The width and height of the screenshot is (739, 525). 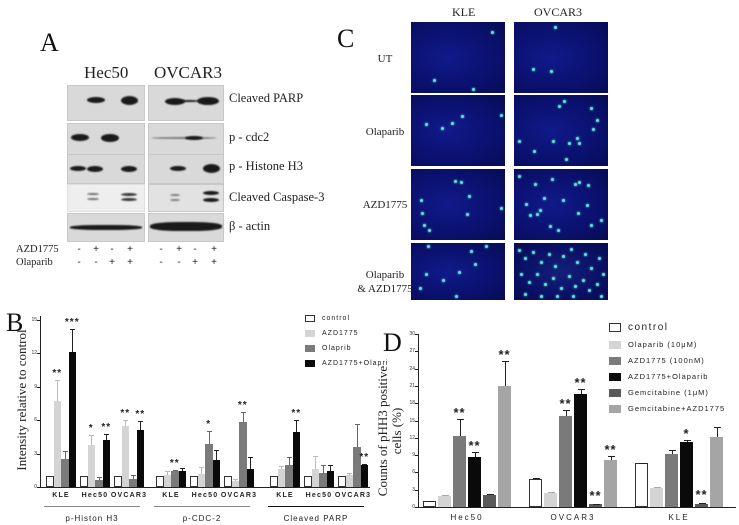 What do you see at coordinates (412, 368) in the screenshot?
I see `y-tick-label: 24` at bounding box center [412, 368].